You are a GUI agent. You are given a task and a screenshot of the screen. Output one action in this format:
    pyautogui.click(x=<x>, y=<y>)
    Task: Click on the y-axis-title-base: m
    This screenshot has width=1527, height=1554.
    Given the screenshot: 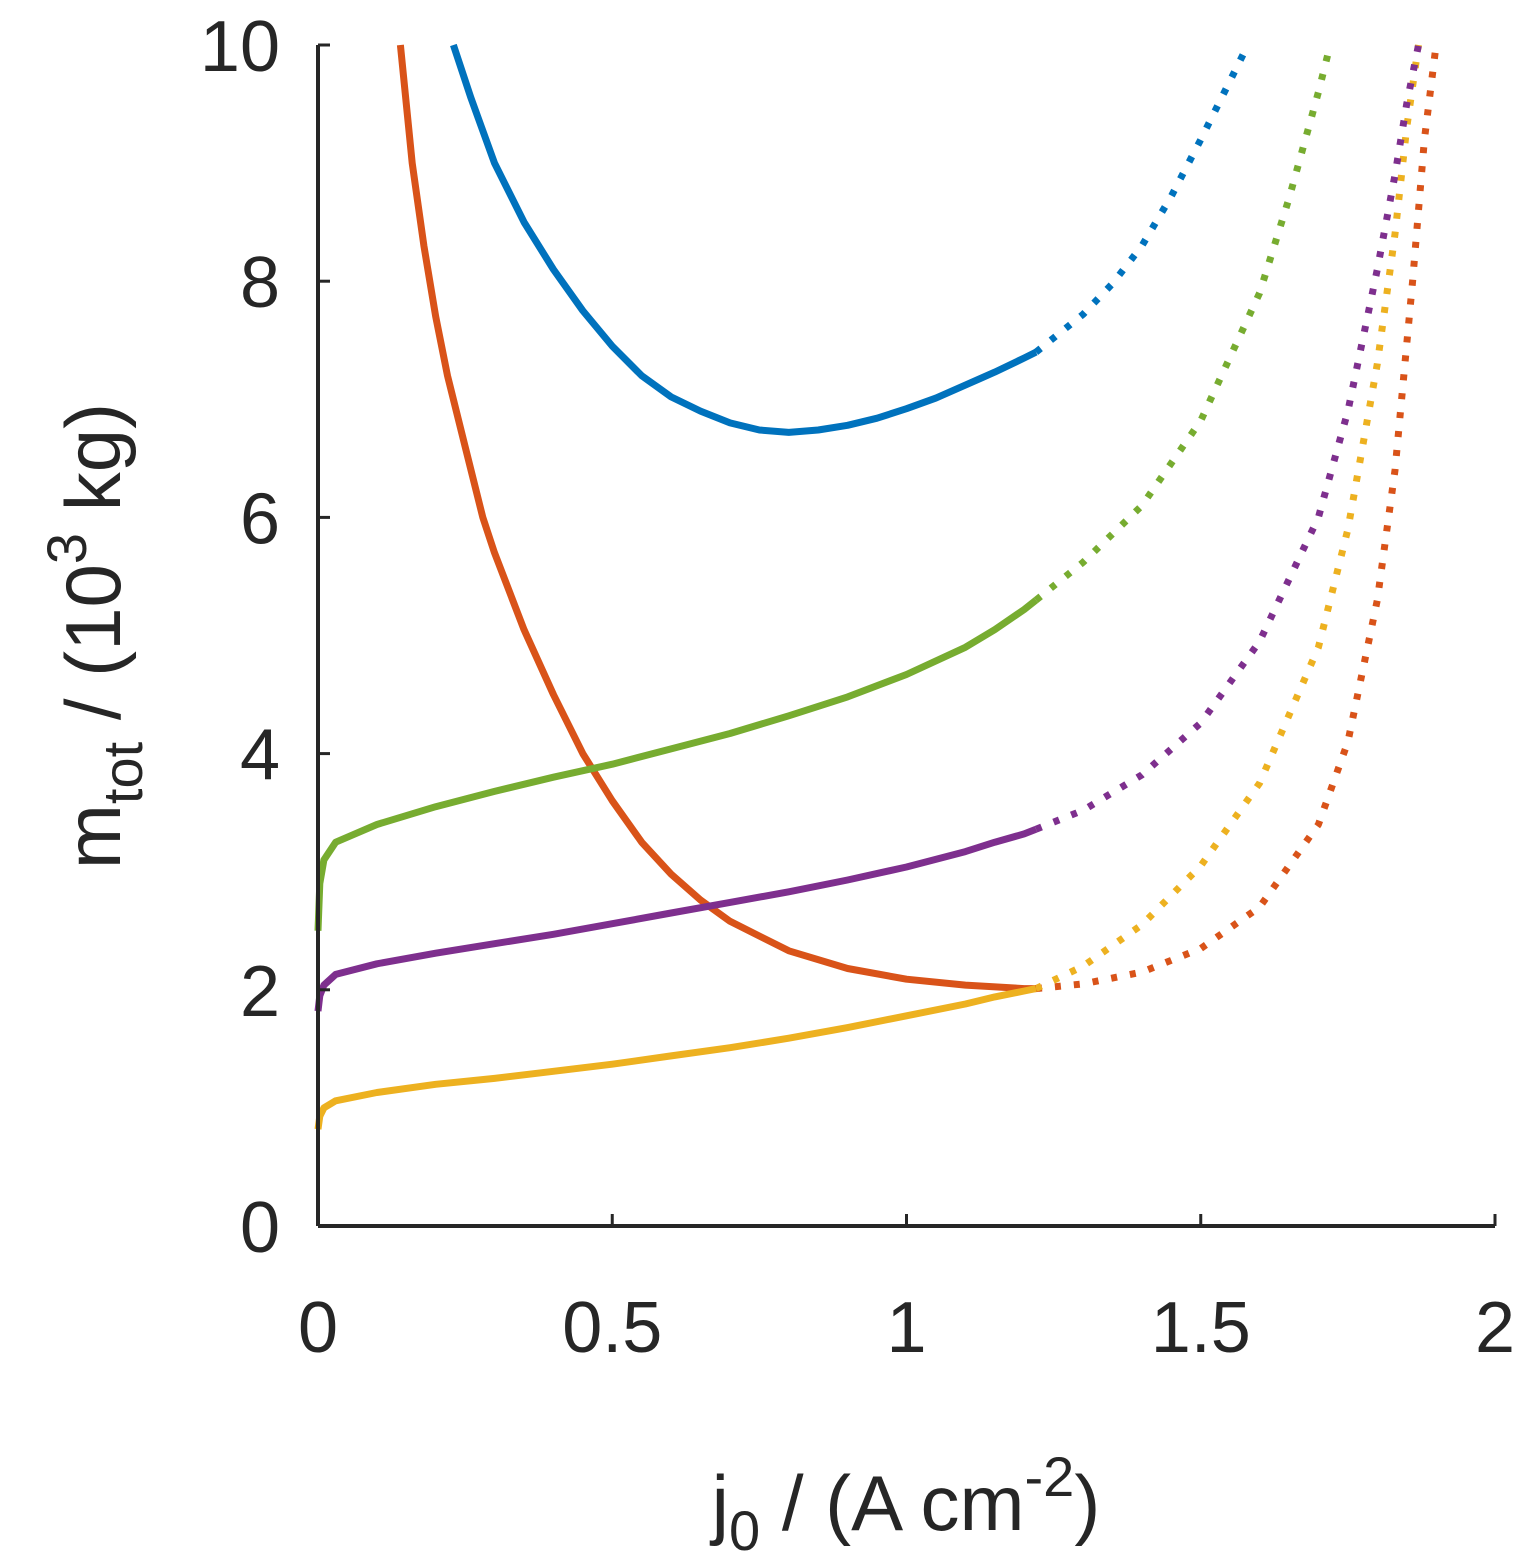 What is the action you would take?
    pyautogui.click(x=93, y=836)
    